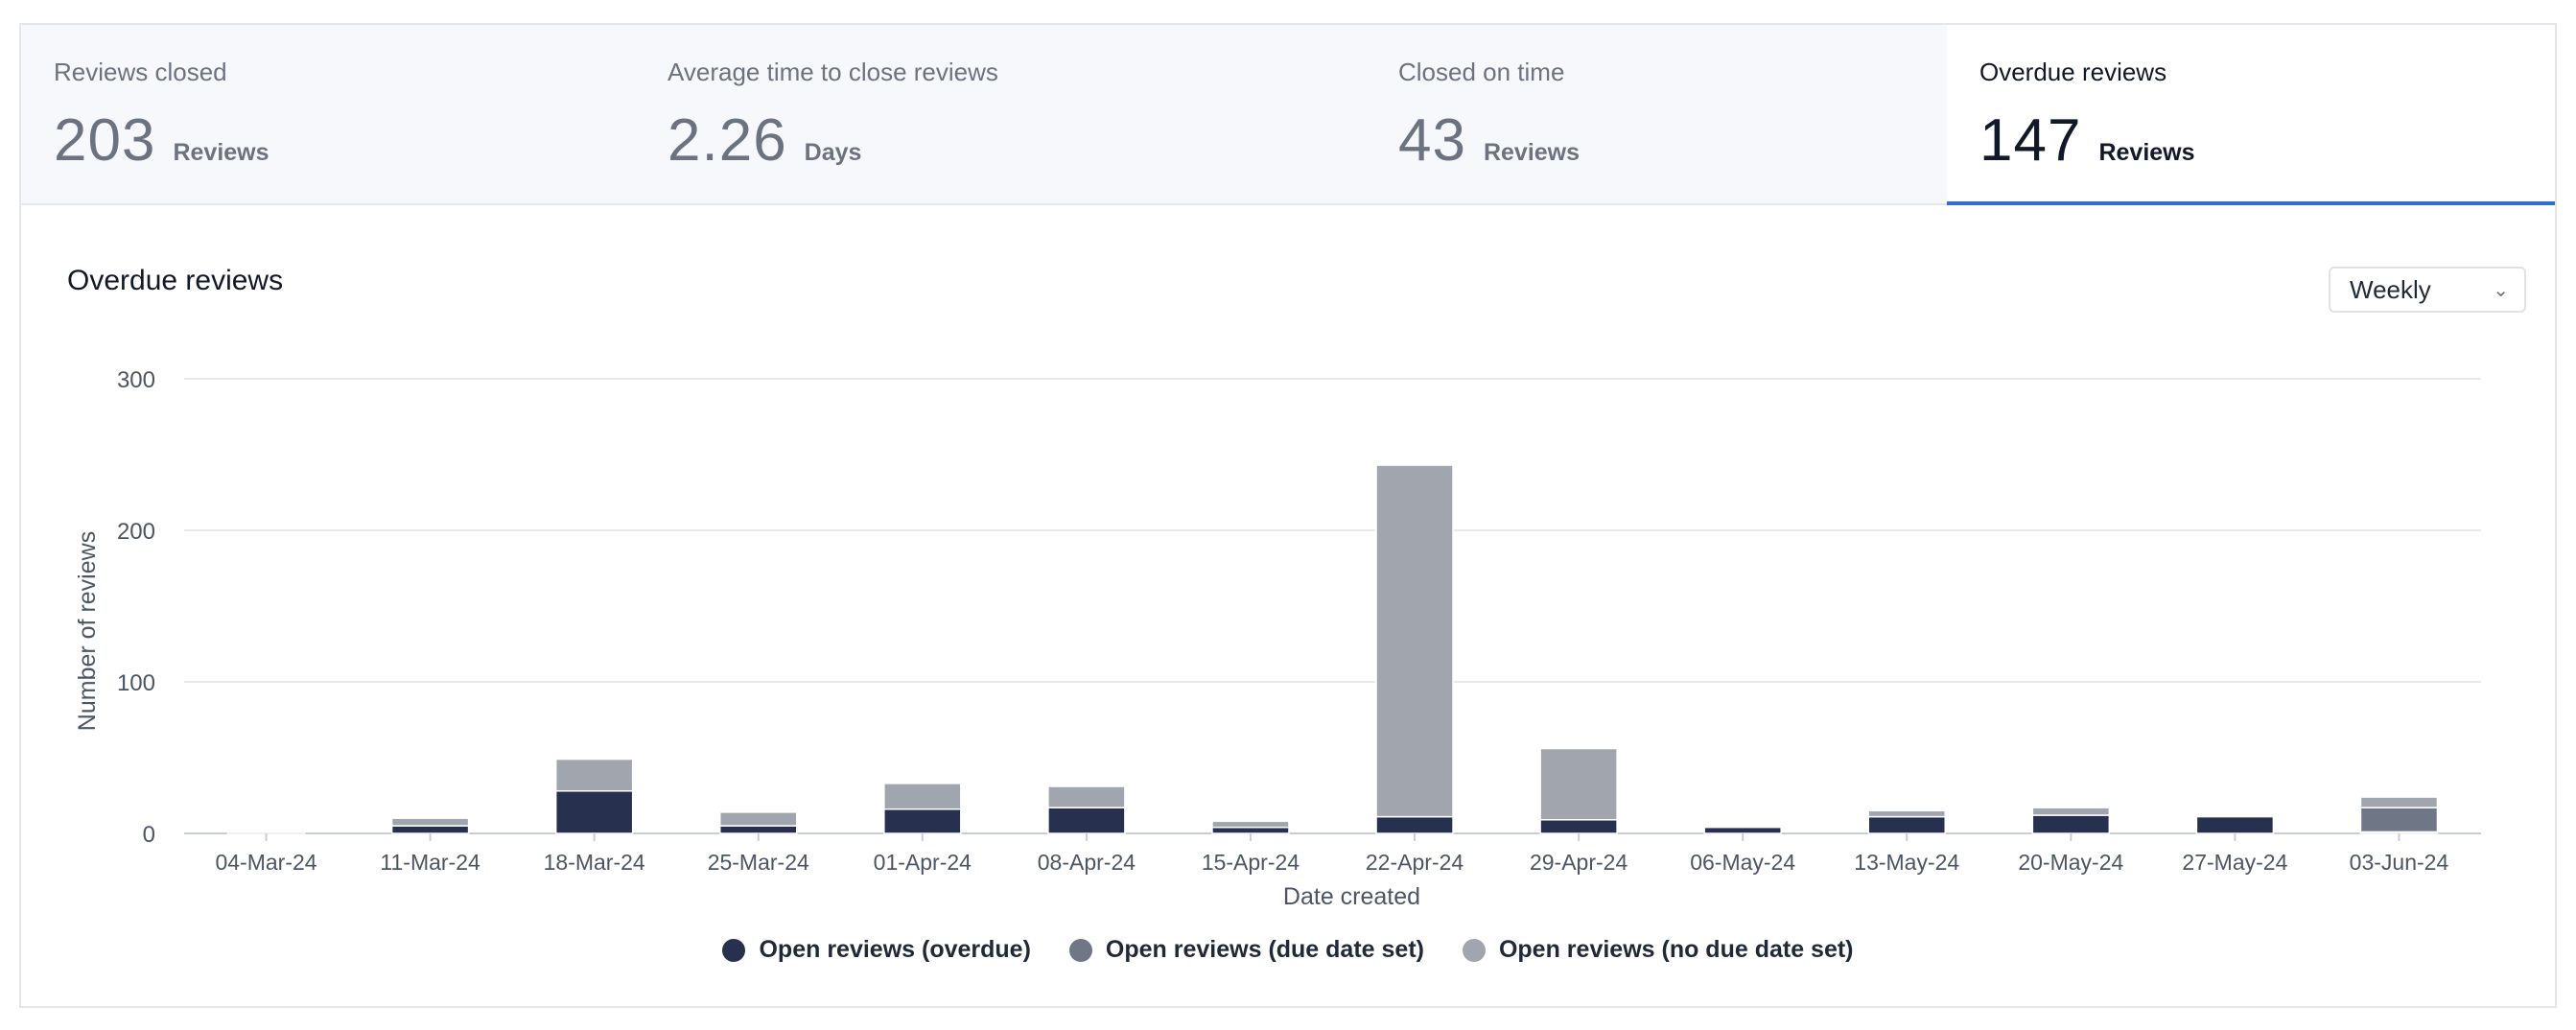 The height and width of the screenshot is (1030, 2576). What do you see at coordinates (1251, 862) in the screenshot?
I see `x-tick-label: 15-Apr-24` at bounding box center [1251, 862].